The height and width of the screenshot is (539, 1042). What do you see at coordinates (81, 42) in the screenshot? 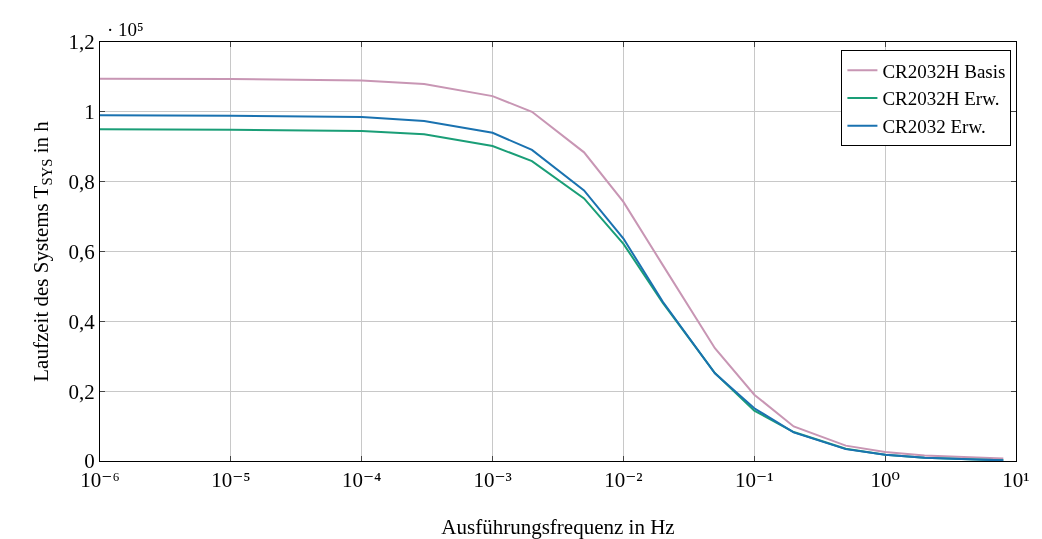
I see `y-tick-label: 1,2` at bounding box center [81, 42].